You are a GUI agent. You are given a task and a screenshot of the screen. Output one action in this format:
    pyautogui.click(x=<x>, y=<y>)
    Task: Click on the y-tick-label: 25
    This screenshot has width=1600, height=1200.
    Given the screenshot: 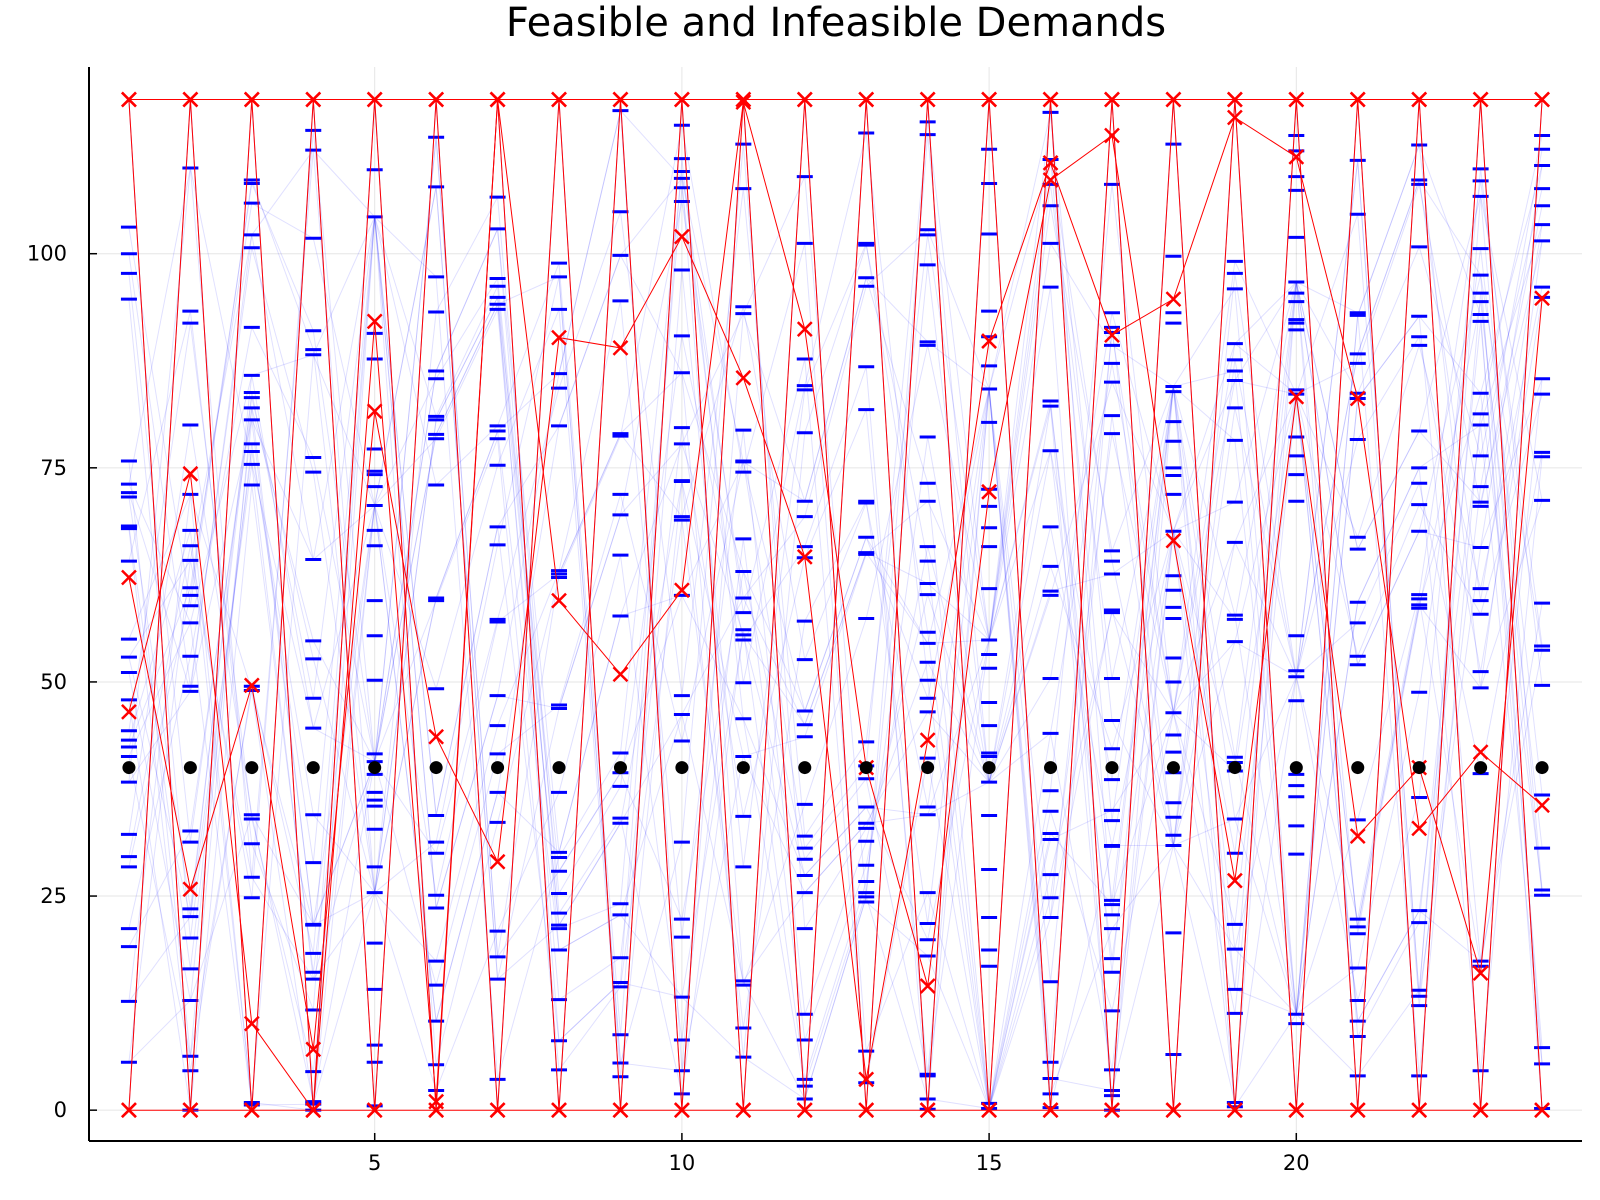 What is the action you would take?
    pyautogui.click(x=53, y=896)
    